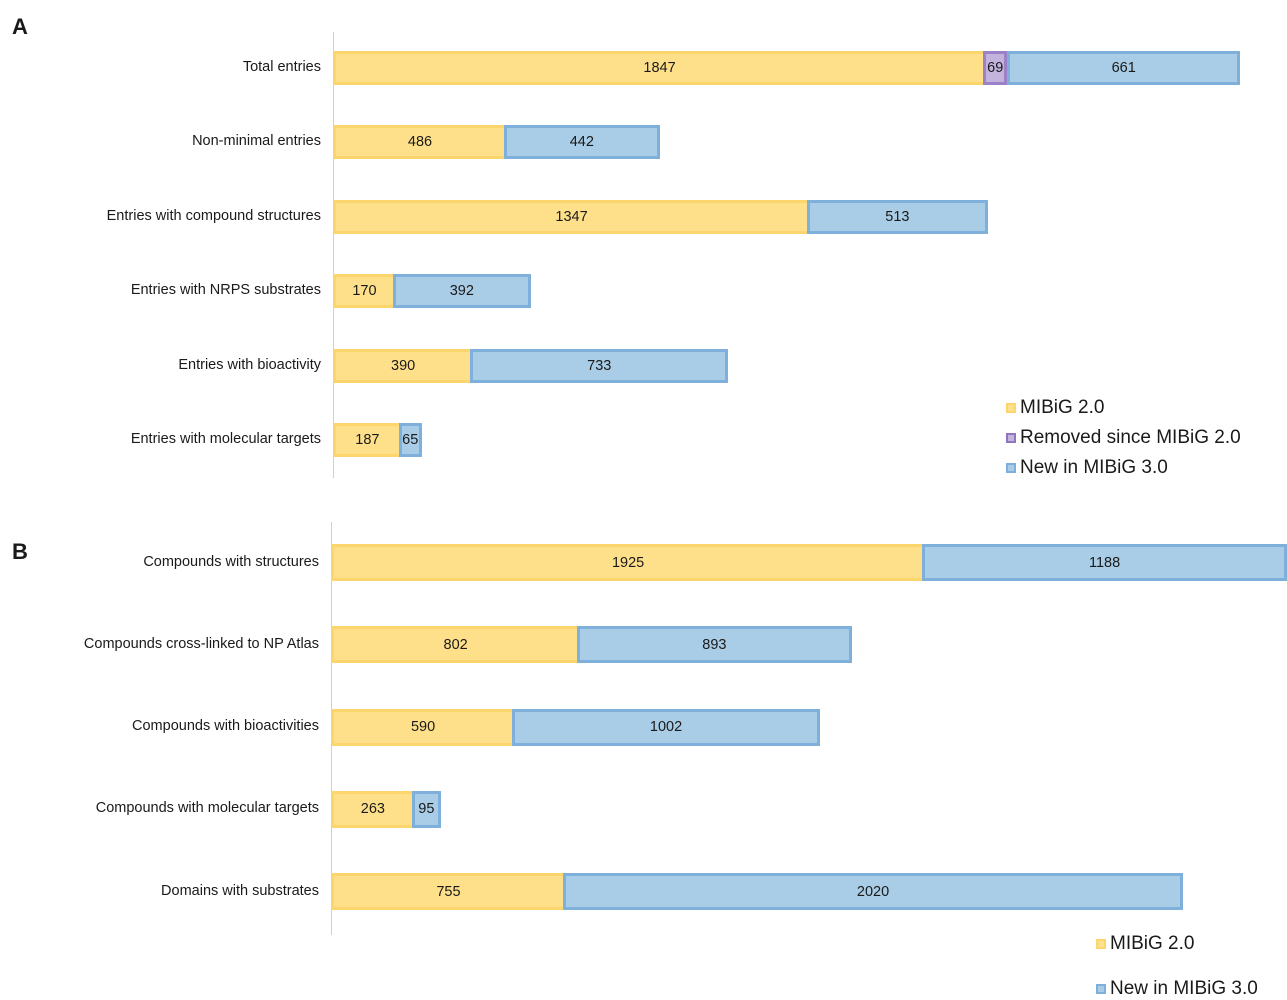 The height and width of the screenshot is (1000, 1287). I want to click on legend-label: Removed since MIBiG 2.0, so click(1130, 437).